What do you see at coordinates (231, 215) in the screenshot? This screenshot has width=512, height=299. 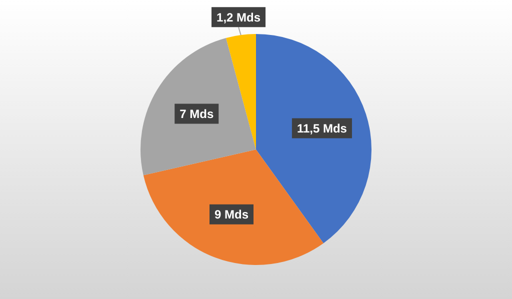 I see `data-label: 9 Mds` at bounding box center [231, 215].